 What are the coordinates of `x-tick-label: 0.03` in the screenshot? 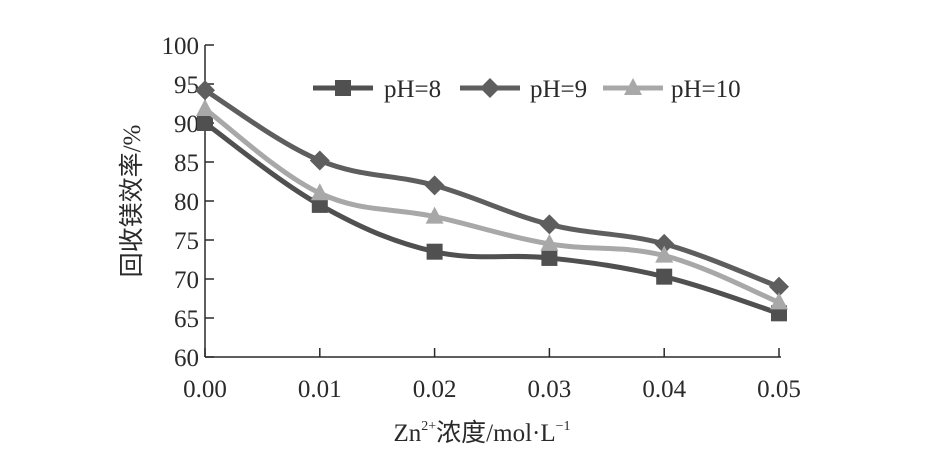 It's located at (550, 389).